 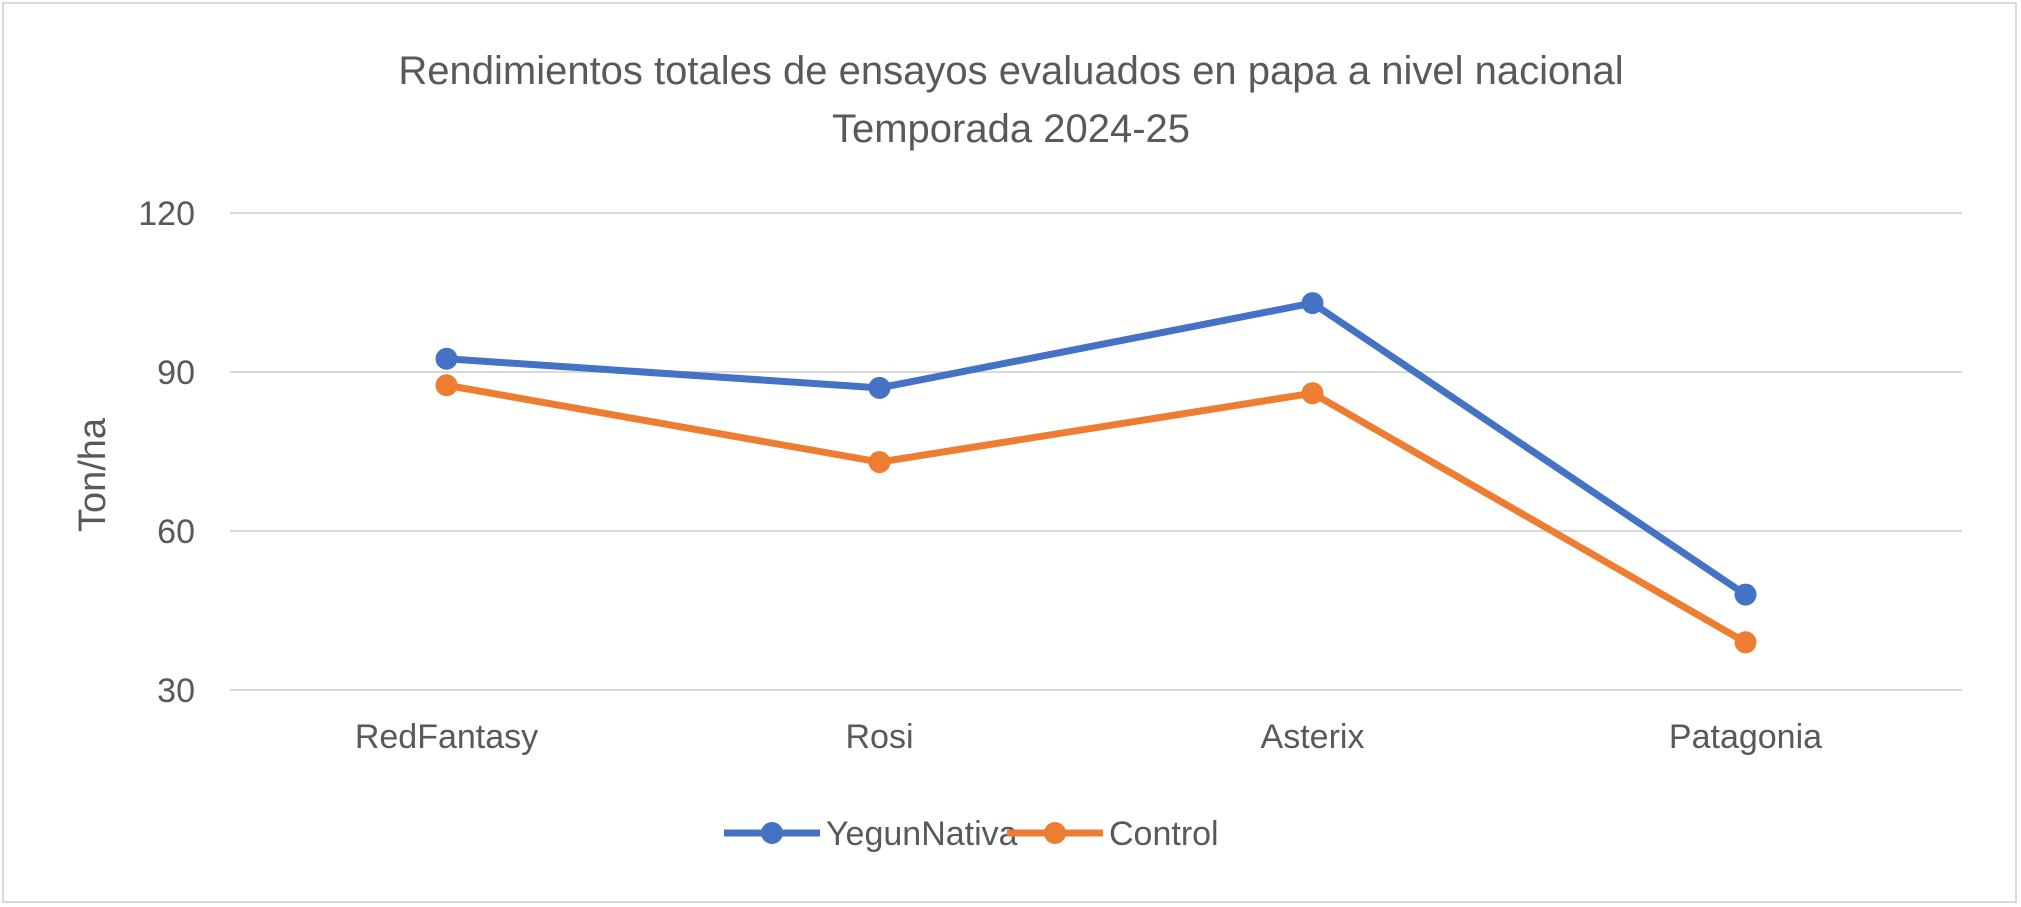 What do you see at coordinates (166, 452) in the screenshot?
I see `y-axis-ticks: 30 60 90 120` at bounding box center [166, 452].